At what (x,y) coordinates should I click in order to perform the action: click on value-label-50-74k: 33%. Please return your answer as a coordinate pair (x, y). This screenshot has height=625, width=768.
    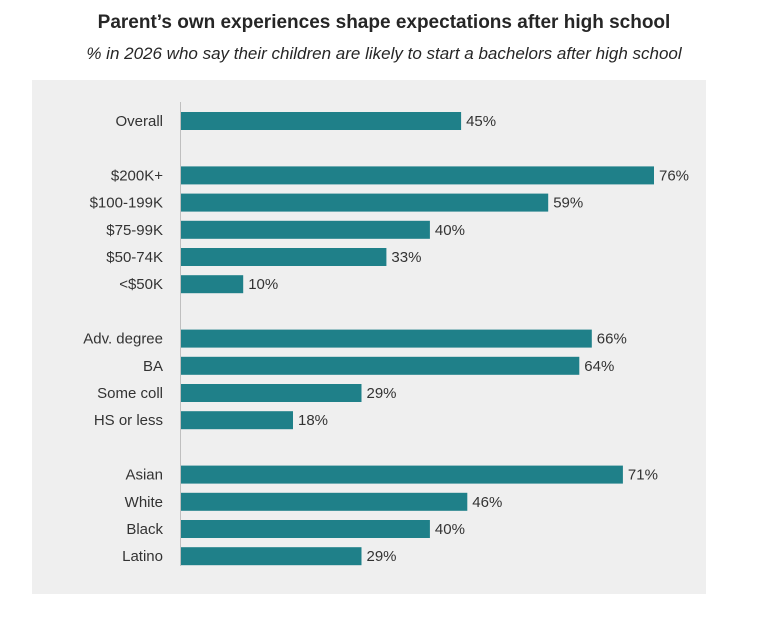
    Looking at the image, I should click on (406, 257).